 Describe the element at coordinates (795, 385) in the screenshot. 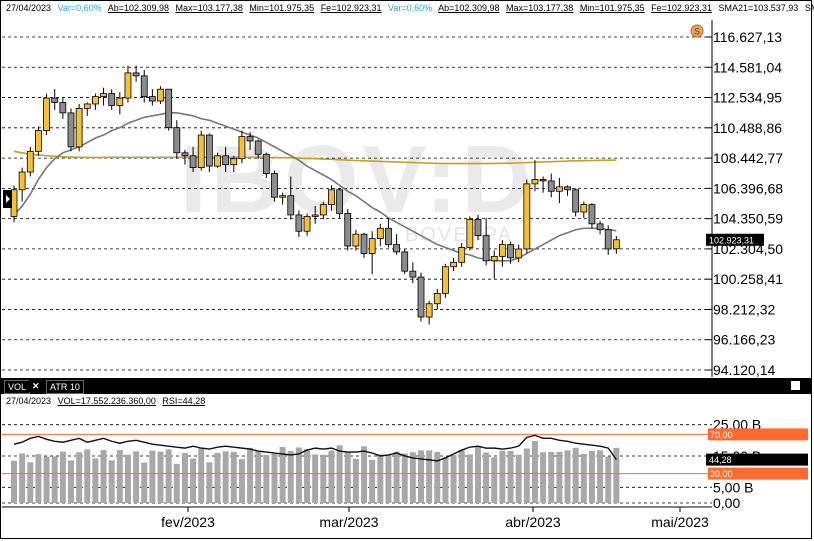

I see `maximize-icon` at that location.